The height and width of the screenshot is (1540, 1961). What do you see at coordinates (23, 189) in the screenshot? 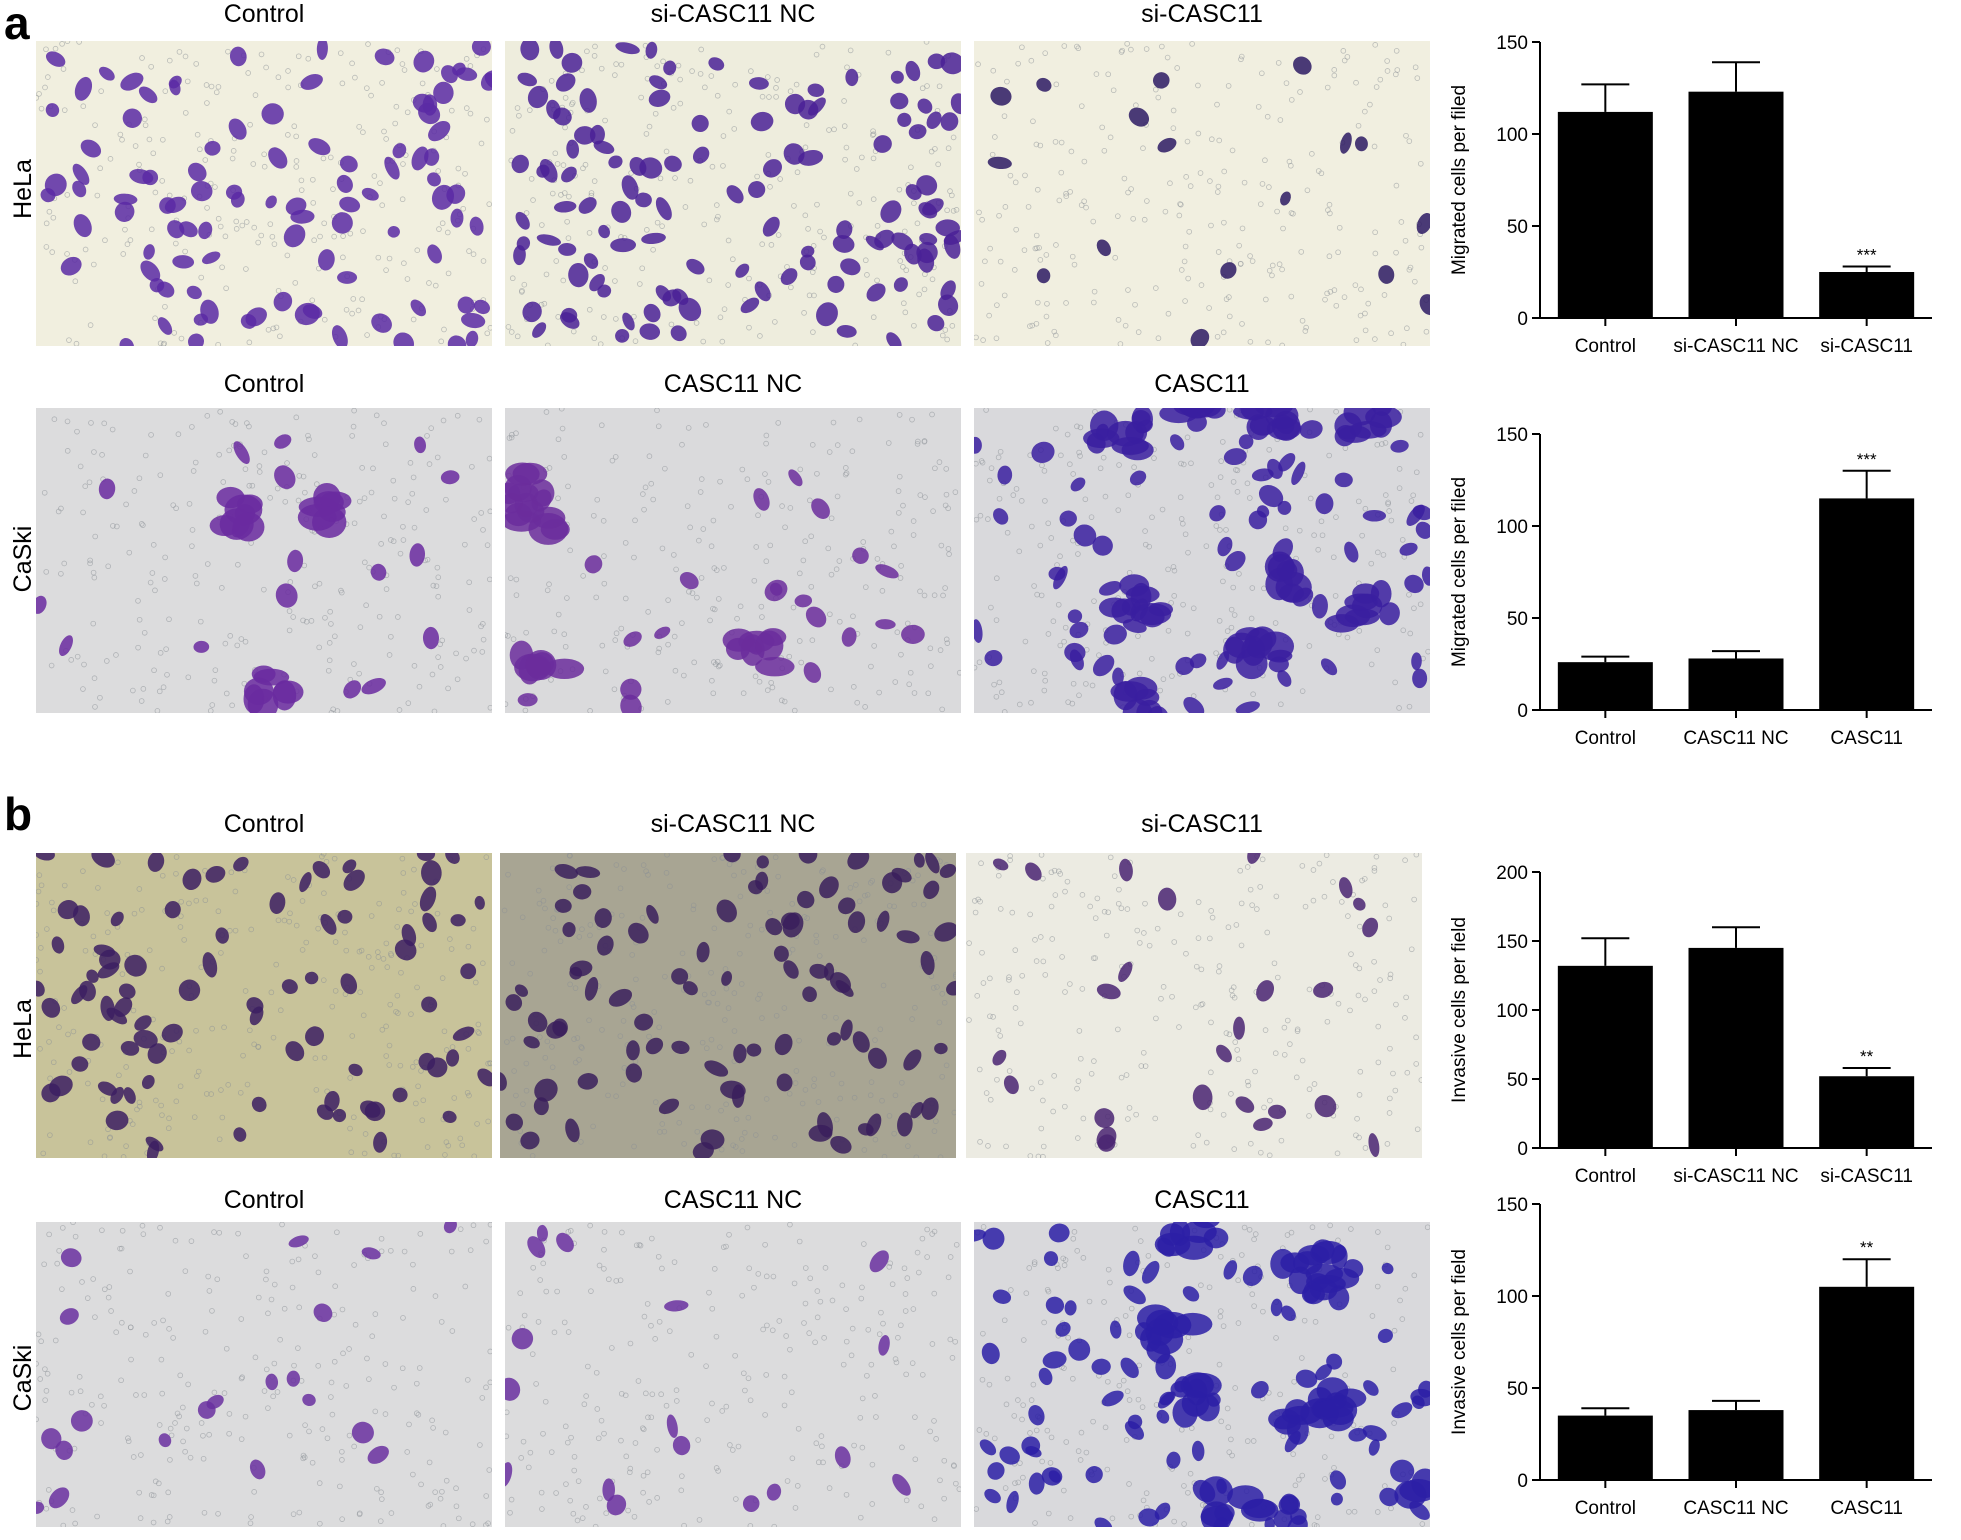
I see `row-label-a-hela: HeLa` at bounding box center [23, 189].